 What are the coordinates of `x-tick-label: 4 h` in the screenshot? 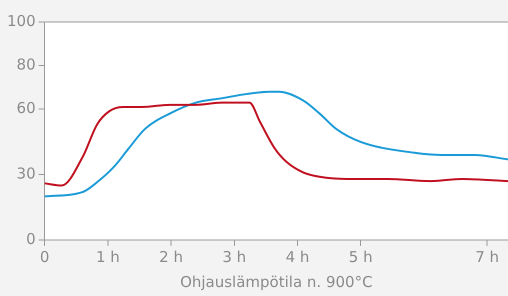 It's located at (298, 257).